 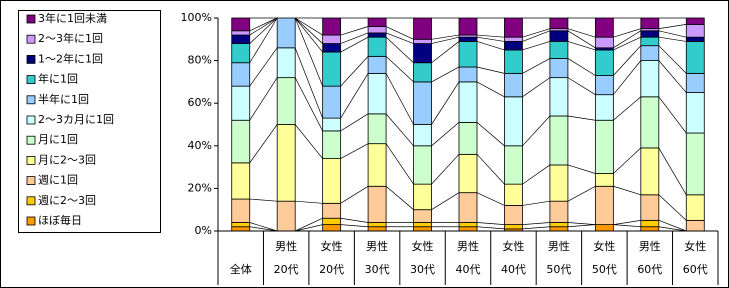 What do you see at coordinates (200, 145) in the screenshot?
I see `y-tick-label: 40%` at bounding box center [200, 145].